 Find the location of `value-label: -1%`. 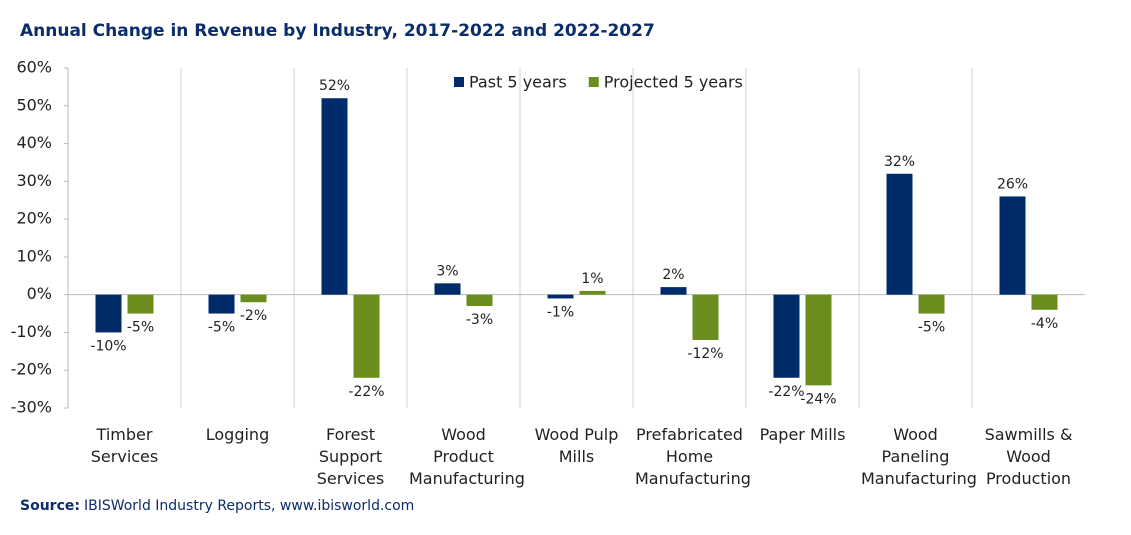

value-label: -1% is located at coordinates (560, 312).